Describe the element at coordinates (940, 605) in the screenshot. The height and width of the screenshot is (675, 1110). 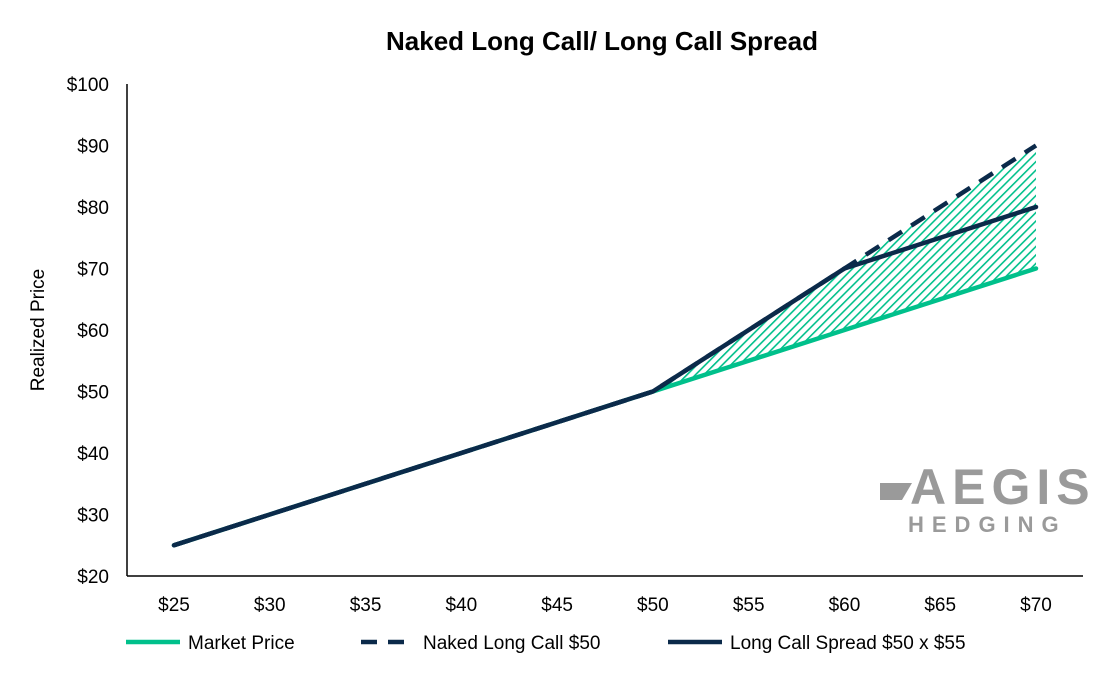
I see `x-tick-label: $65` at that location.